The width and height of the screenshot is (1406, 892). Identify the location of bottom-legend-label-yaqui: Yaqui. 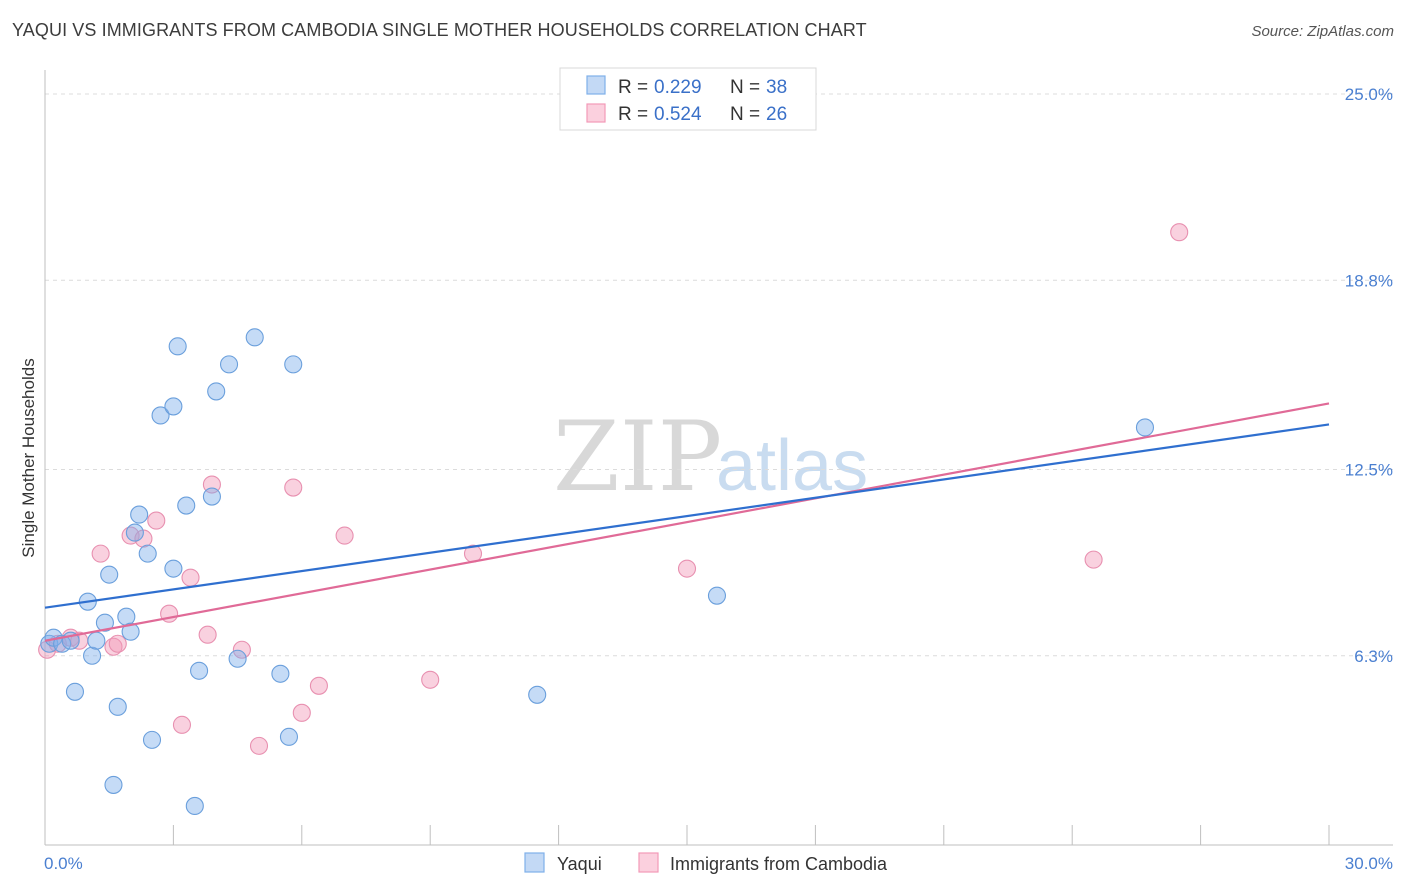
(579, 864).